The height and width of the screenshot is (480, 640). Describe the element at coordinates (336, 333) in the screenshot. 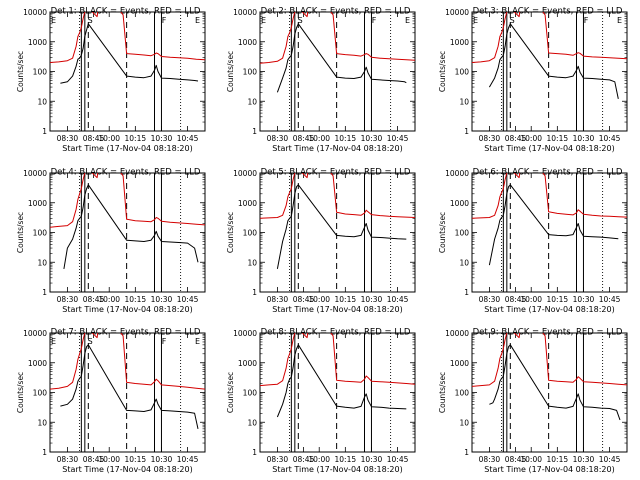

I see `panel-title: Det 8: BLACK = Events, RED = LLD` at that location.